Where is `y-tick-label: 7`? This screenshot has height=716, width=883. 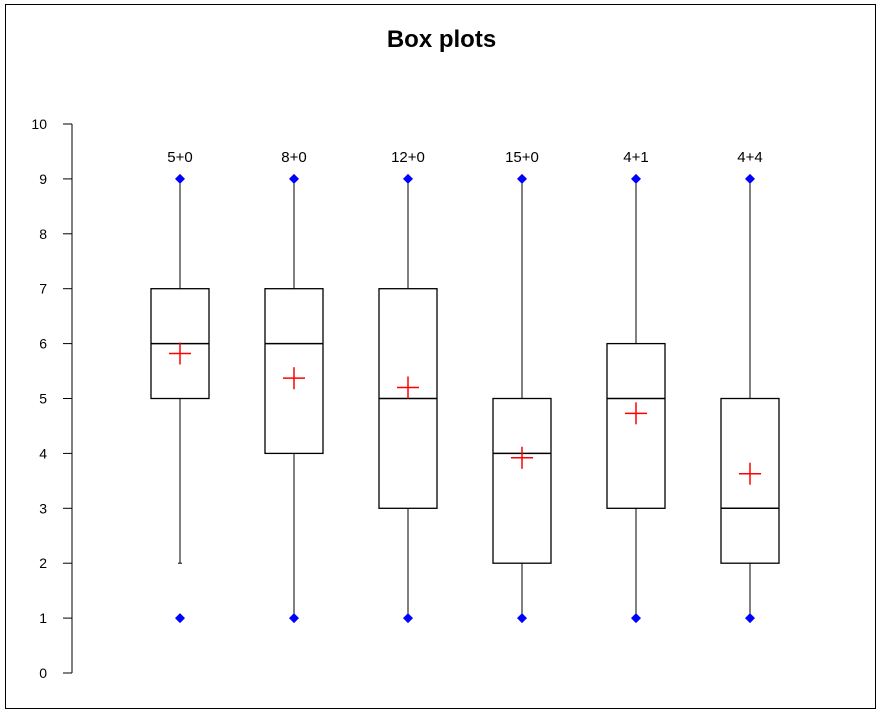 y-tick-label: 7 is located at coordinates (43, 289).